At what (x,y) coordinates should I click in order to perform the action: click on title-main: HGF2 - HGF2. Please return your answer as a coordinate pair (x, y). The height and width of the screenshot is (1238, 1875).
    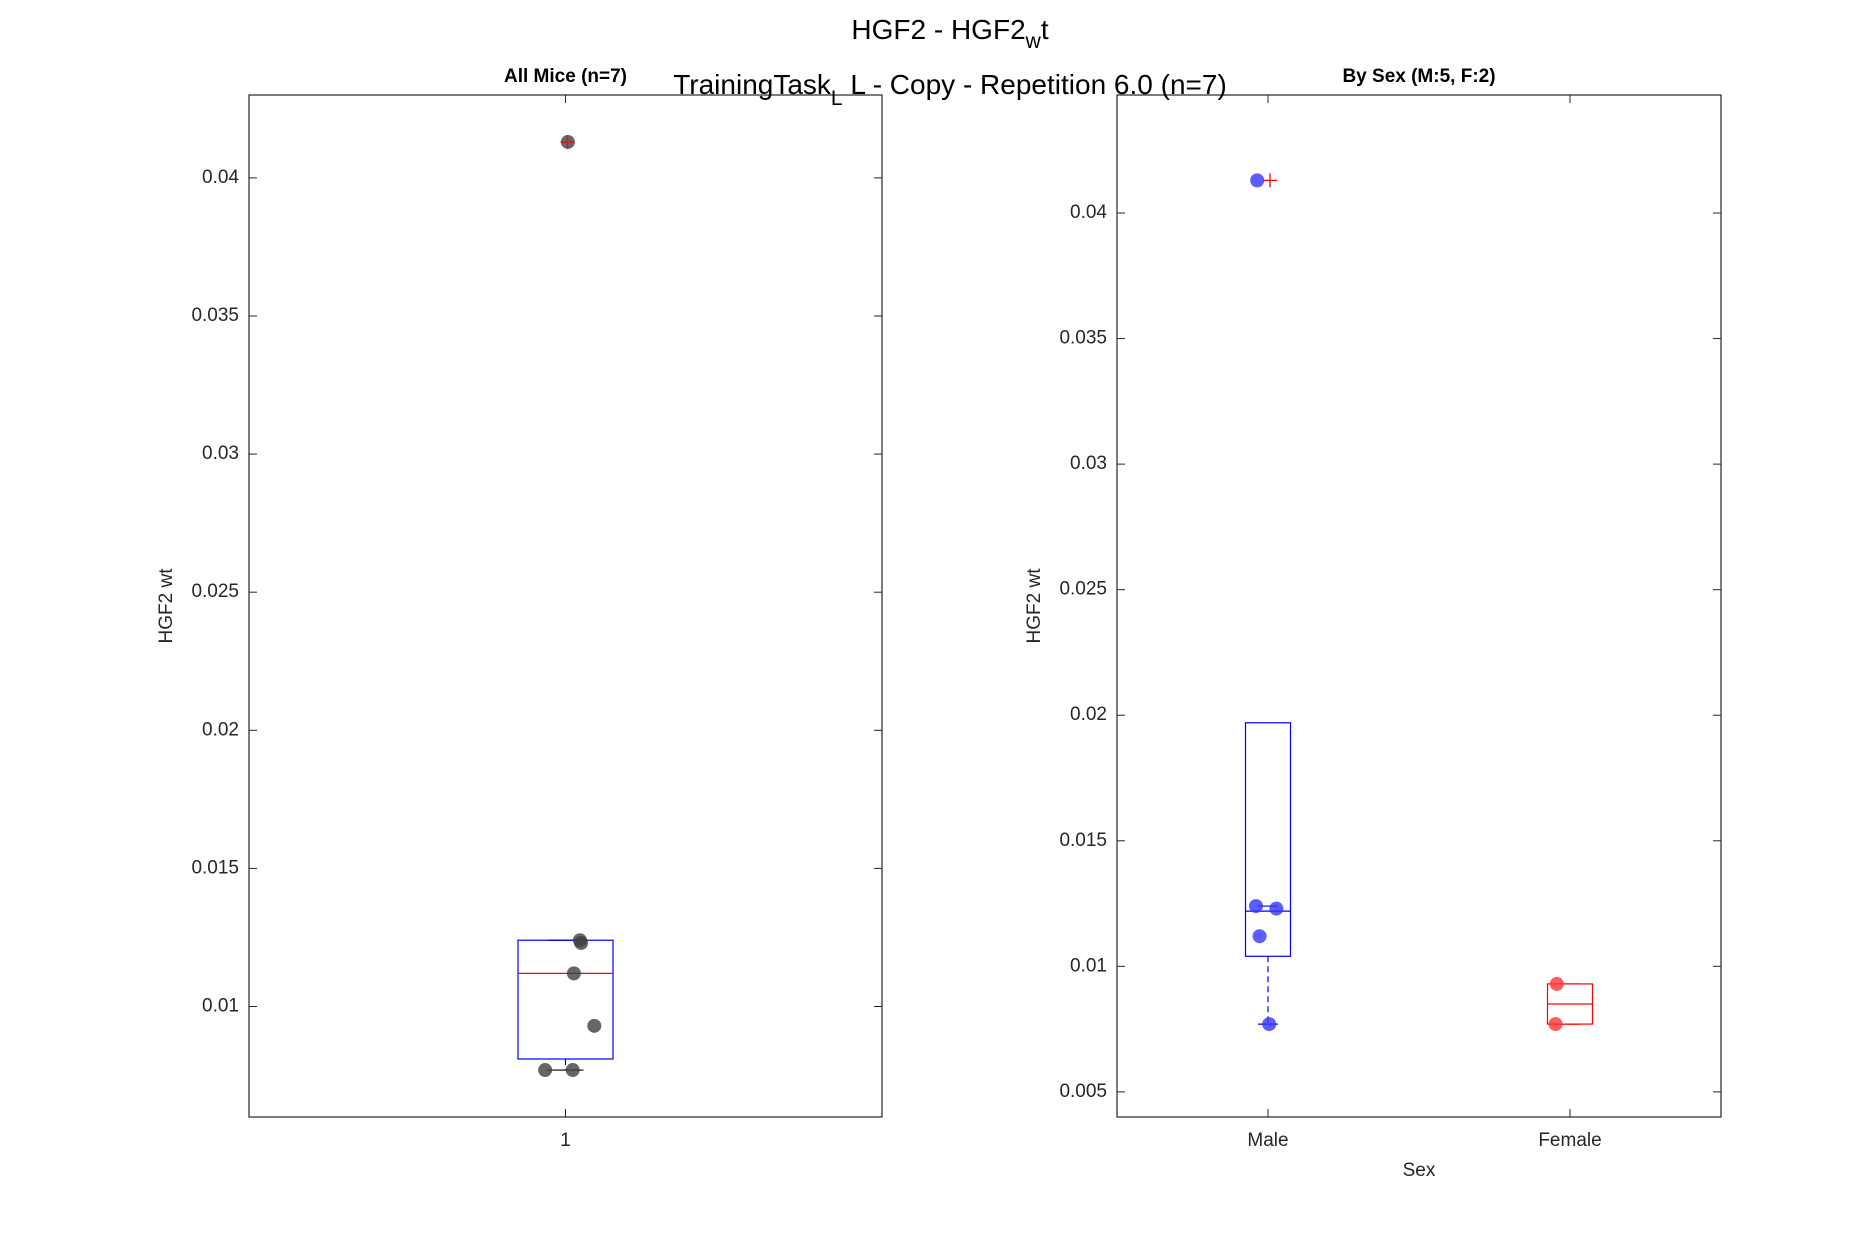
    Looking at the image, I should click on (938, 29).